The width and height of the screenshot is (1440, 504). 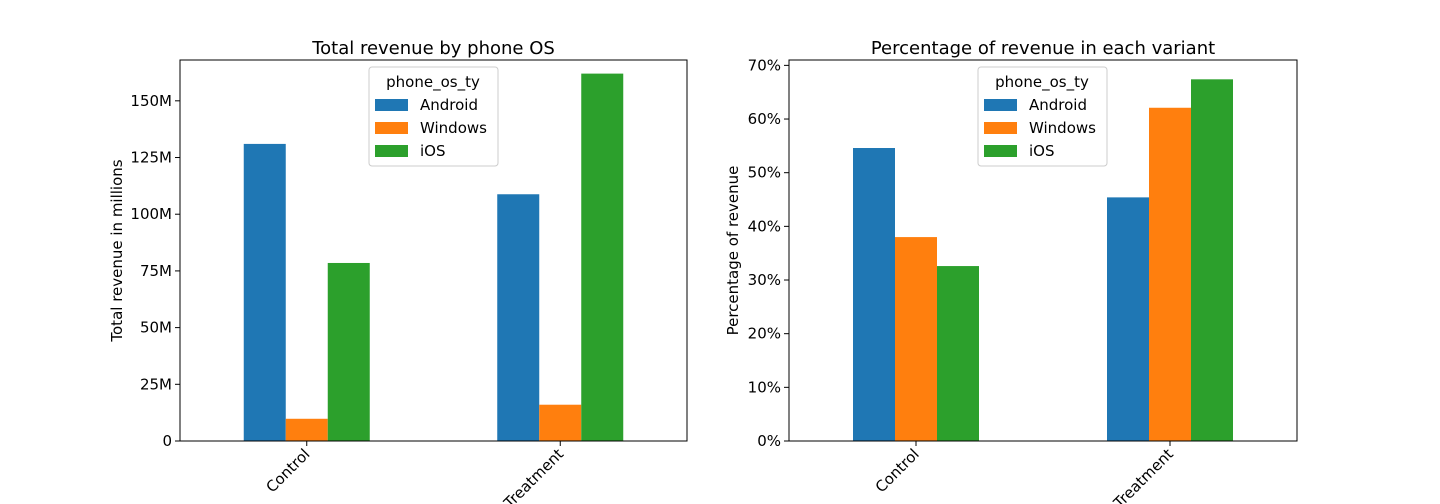 What do you see at coordinates (151, 214) in the screenshot?
I see `y-tick-label: 100M` at bounding box center [151, 214].